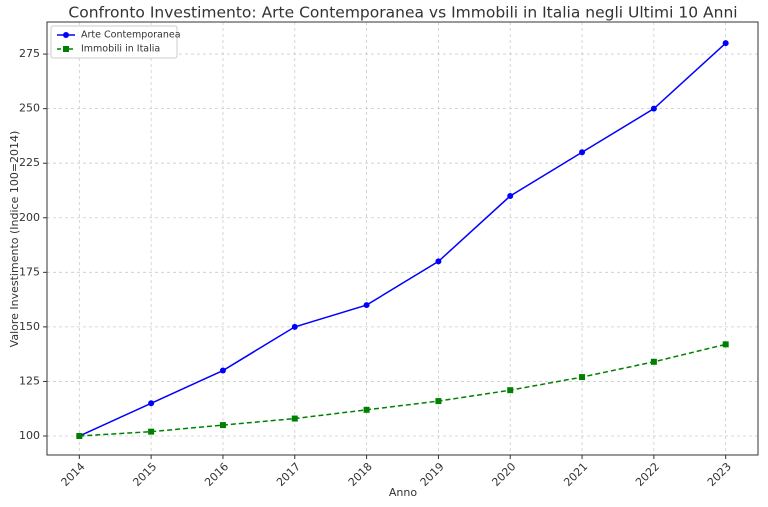 The image size is (768, 507). I want to click on y-tick-label: 100, so click(29, 435).